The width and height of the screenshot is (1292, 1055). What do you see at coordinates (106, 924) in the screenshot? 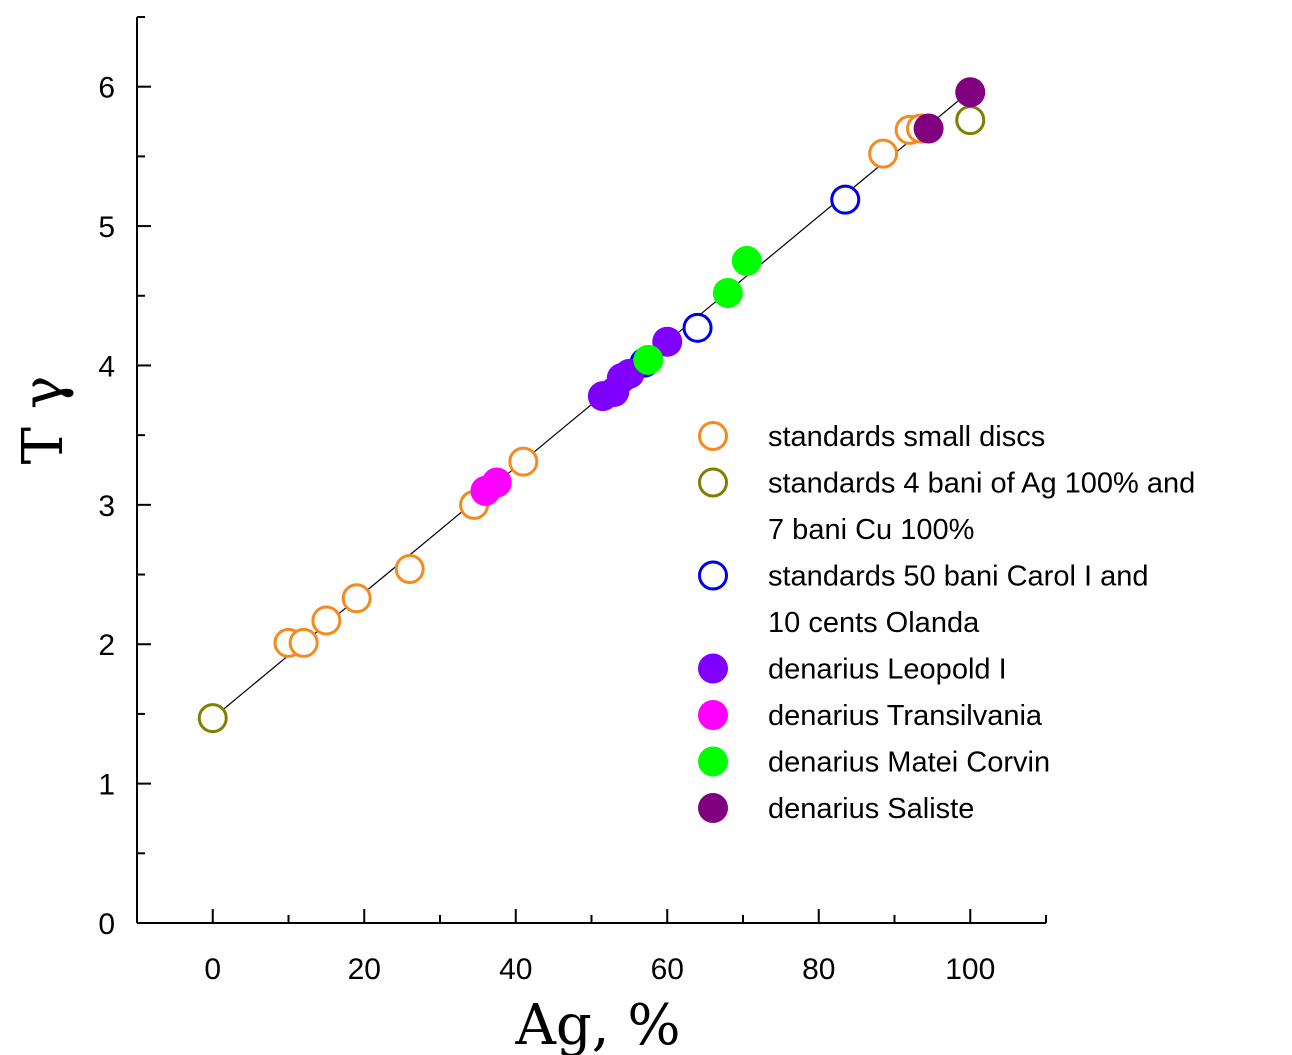
I see `y-tick-label: 0` at bounding box center [106, 924].